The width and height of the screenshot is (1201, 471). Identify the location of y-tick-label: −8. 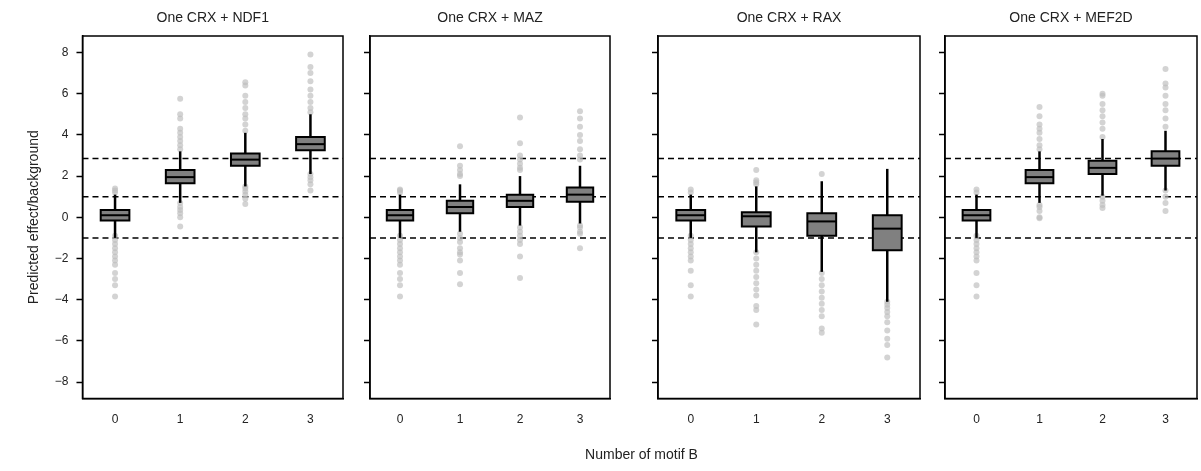
(61, 381).